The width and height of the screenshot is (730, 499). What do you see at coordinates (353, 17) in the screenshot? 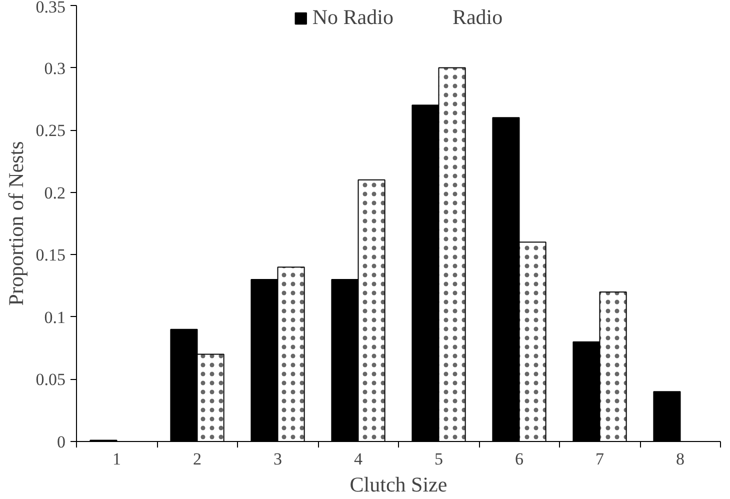
I see `legend-label: No Radio` at bounding box center [353, 17].